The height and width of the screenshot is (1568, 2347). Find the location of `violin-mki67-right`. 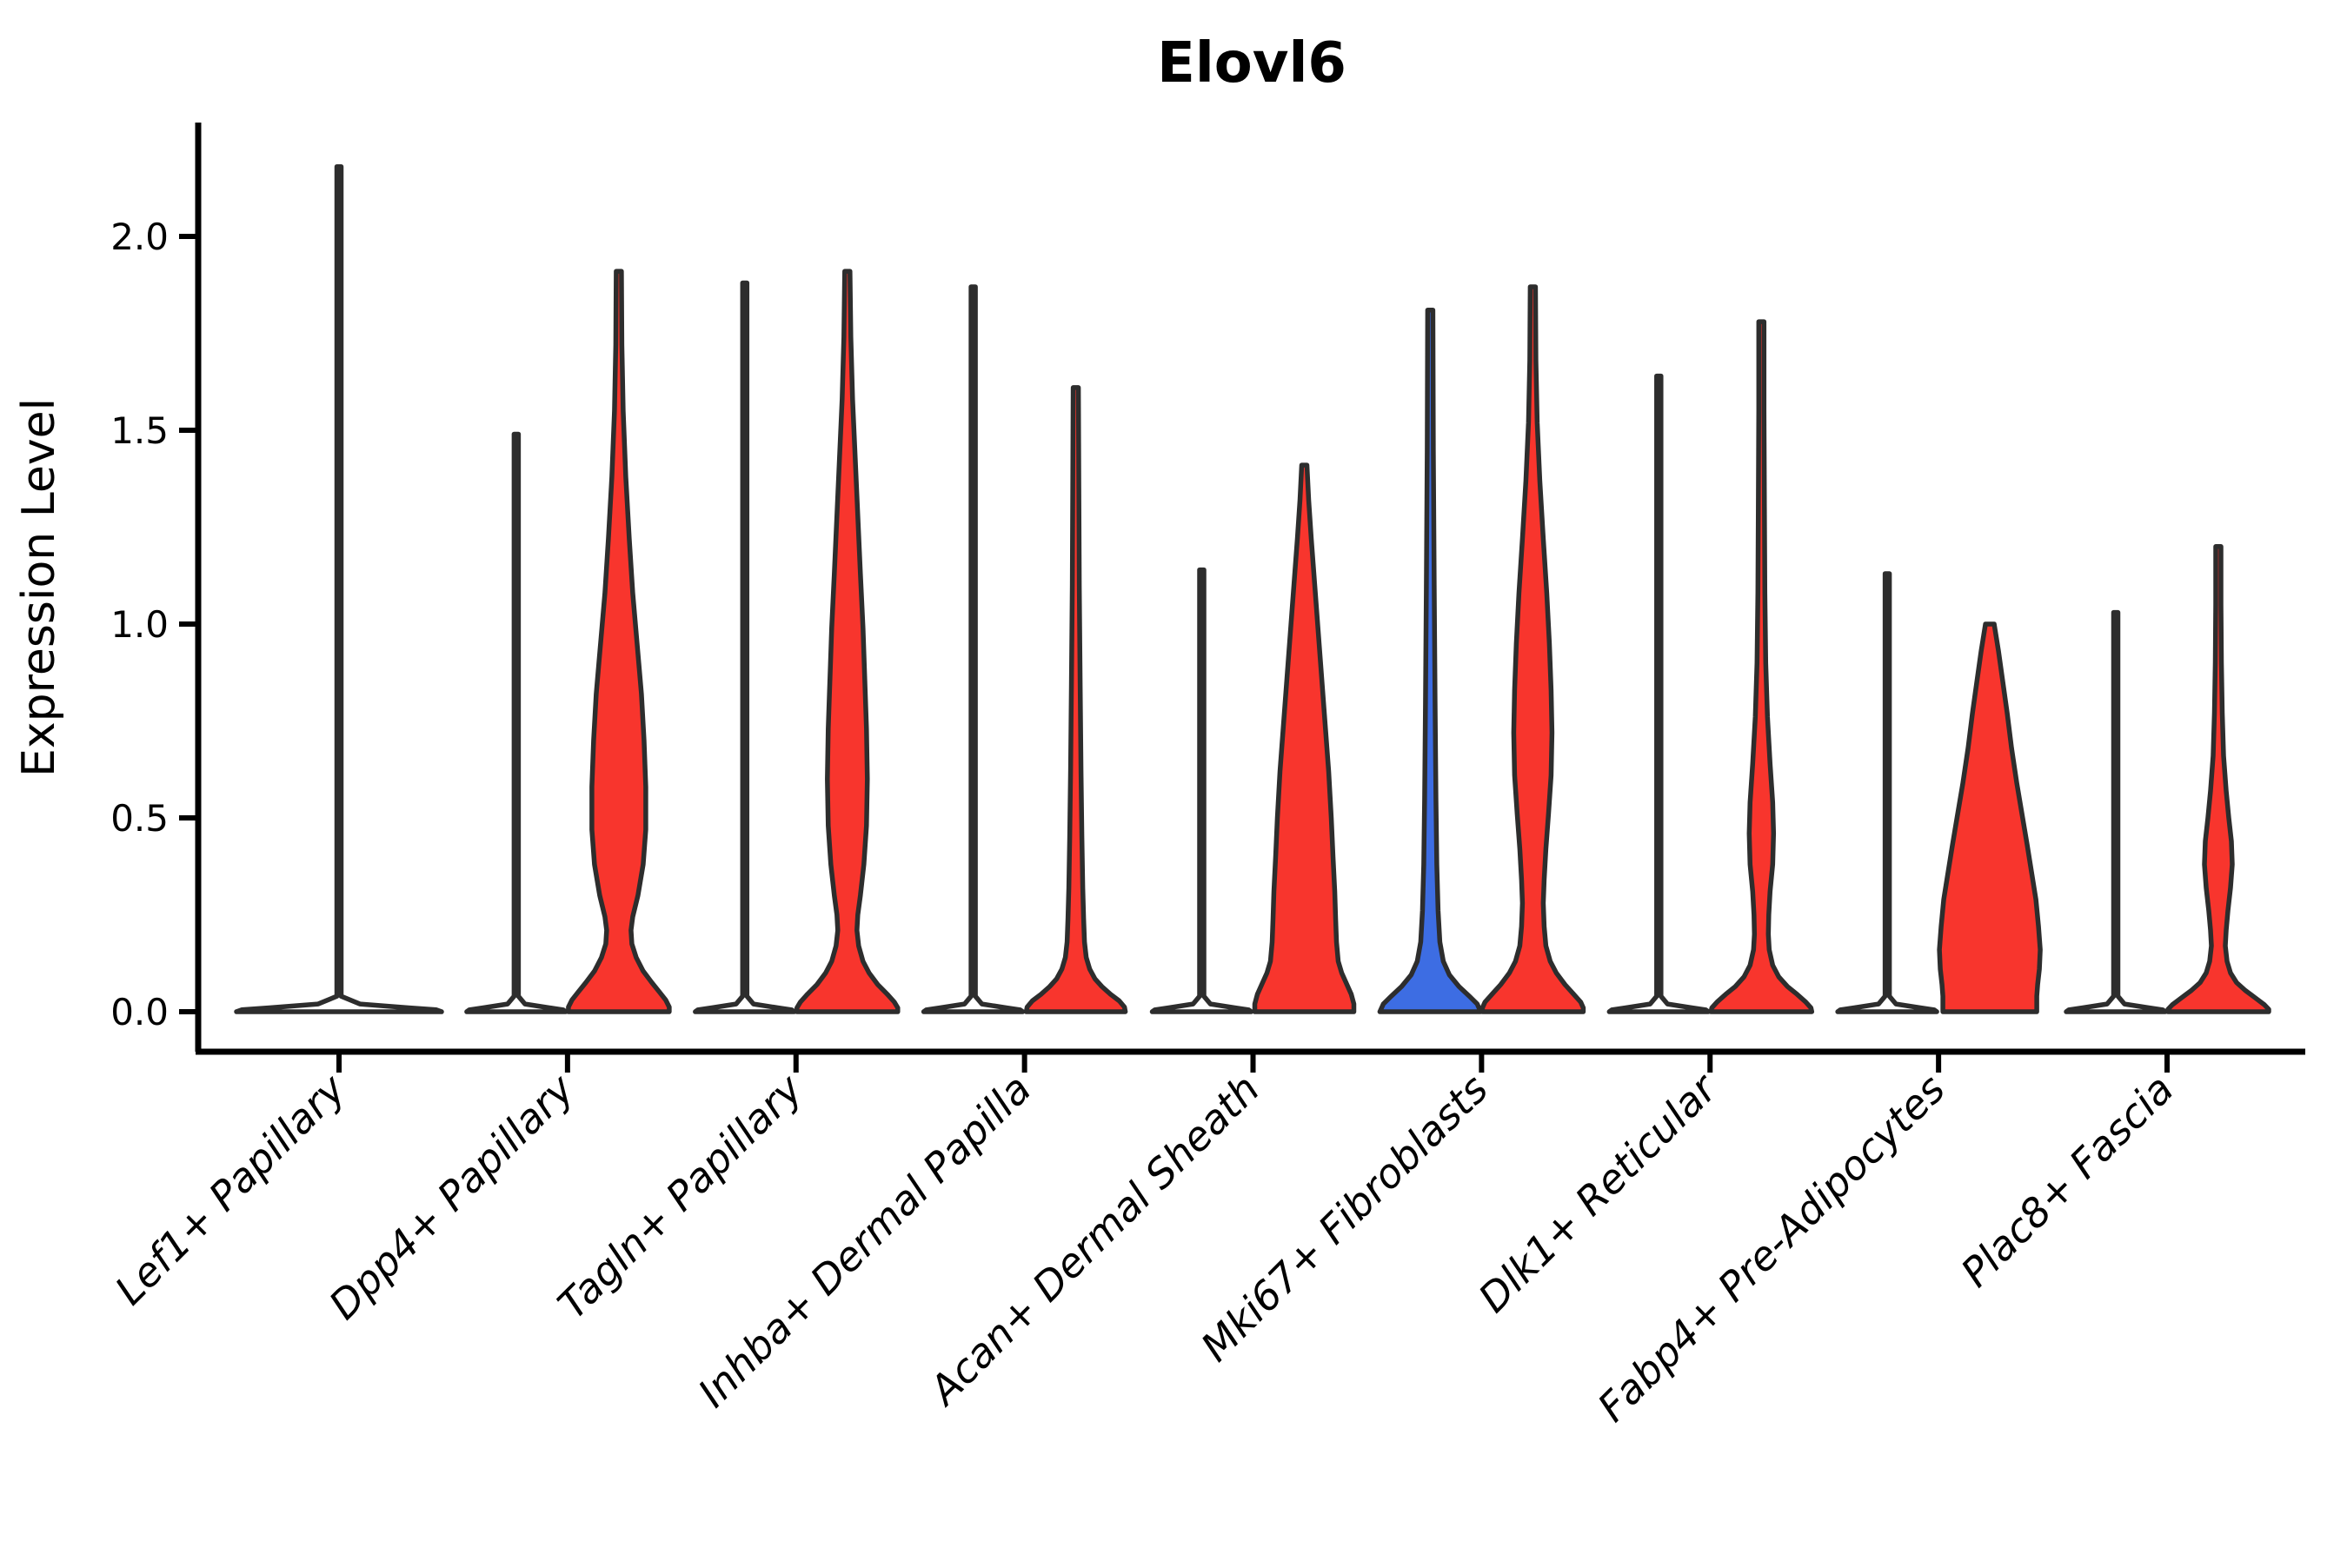

violin-mki67-right is located at coordinates (1532, 649).